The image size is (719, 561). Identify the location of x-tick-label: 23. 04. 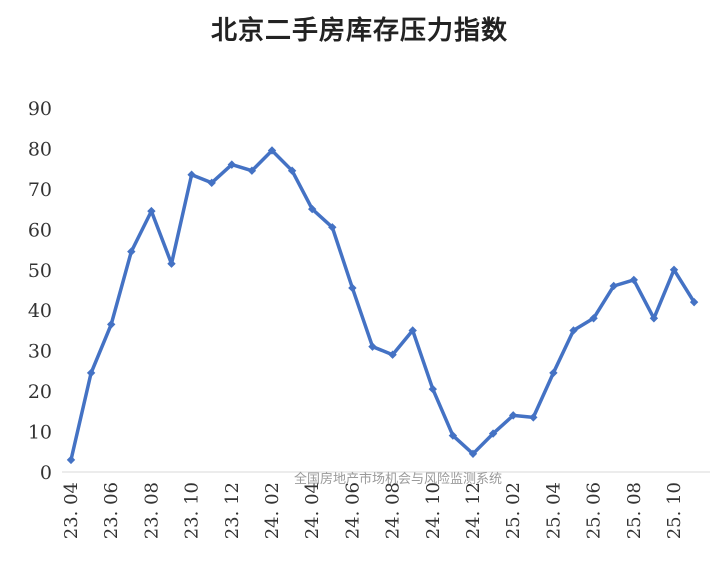
(71, 510).